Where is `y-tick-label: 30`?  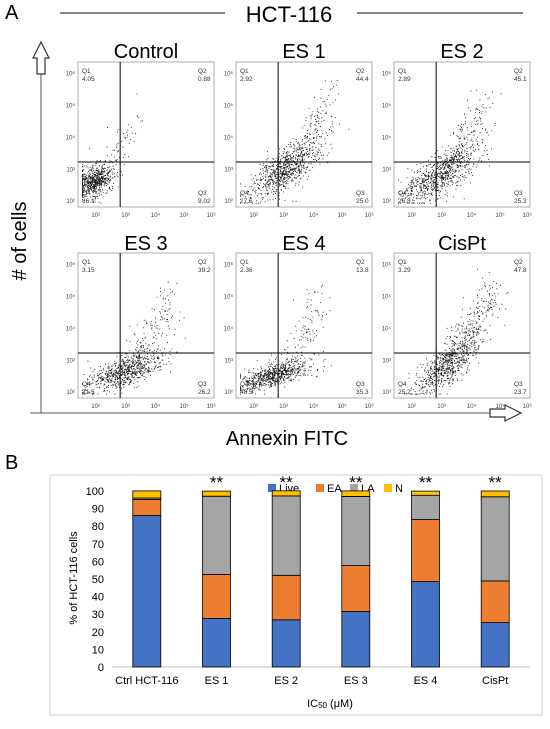 y-tick-label: 30 is located at coordinates (98, 615).